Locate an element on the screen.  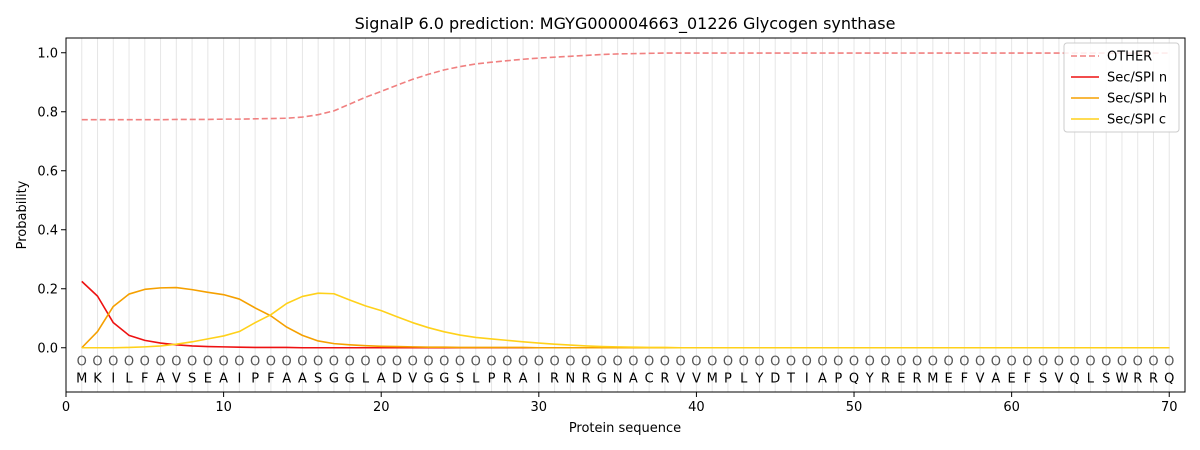
y-tick-label: 1.0 is located at coordinates (47, 53).